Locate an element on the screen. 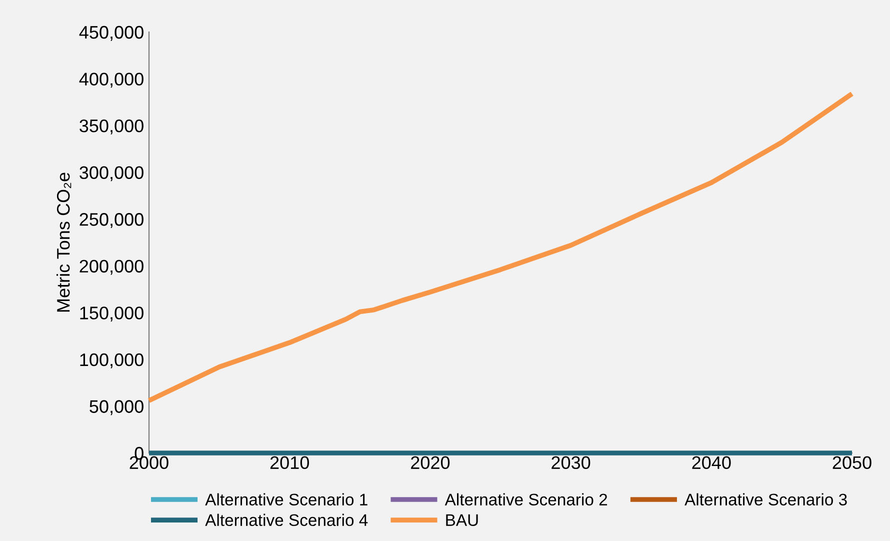 Image resolution: width=890 pixels, height=541 pixels. y-tick-label: 50,000 is located at coordinates (117, 408).